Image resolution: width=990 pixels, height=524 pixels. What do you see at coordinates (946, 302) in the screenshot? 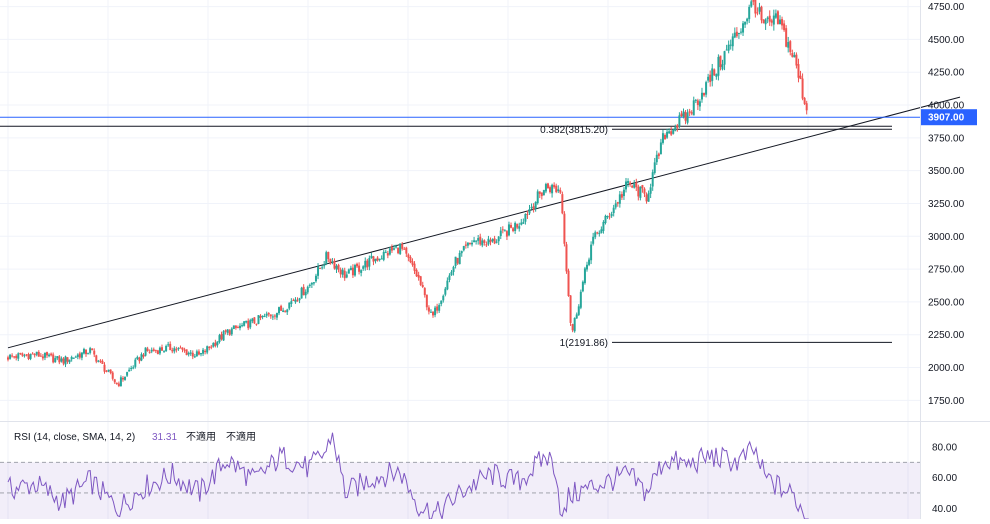
I see `price-tick-label: 2500.00` at bounding box center [946, 302].